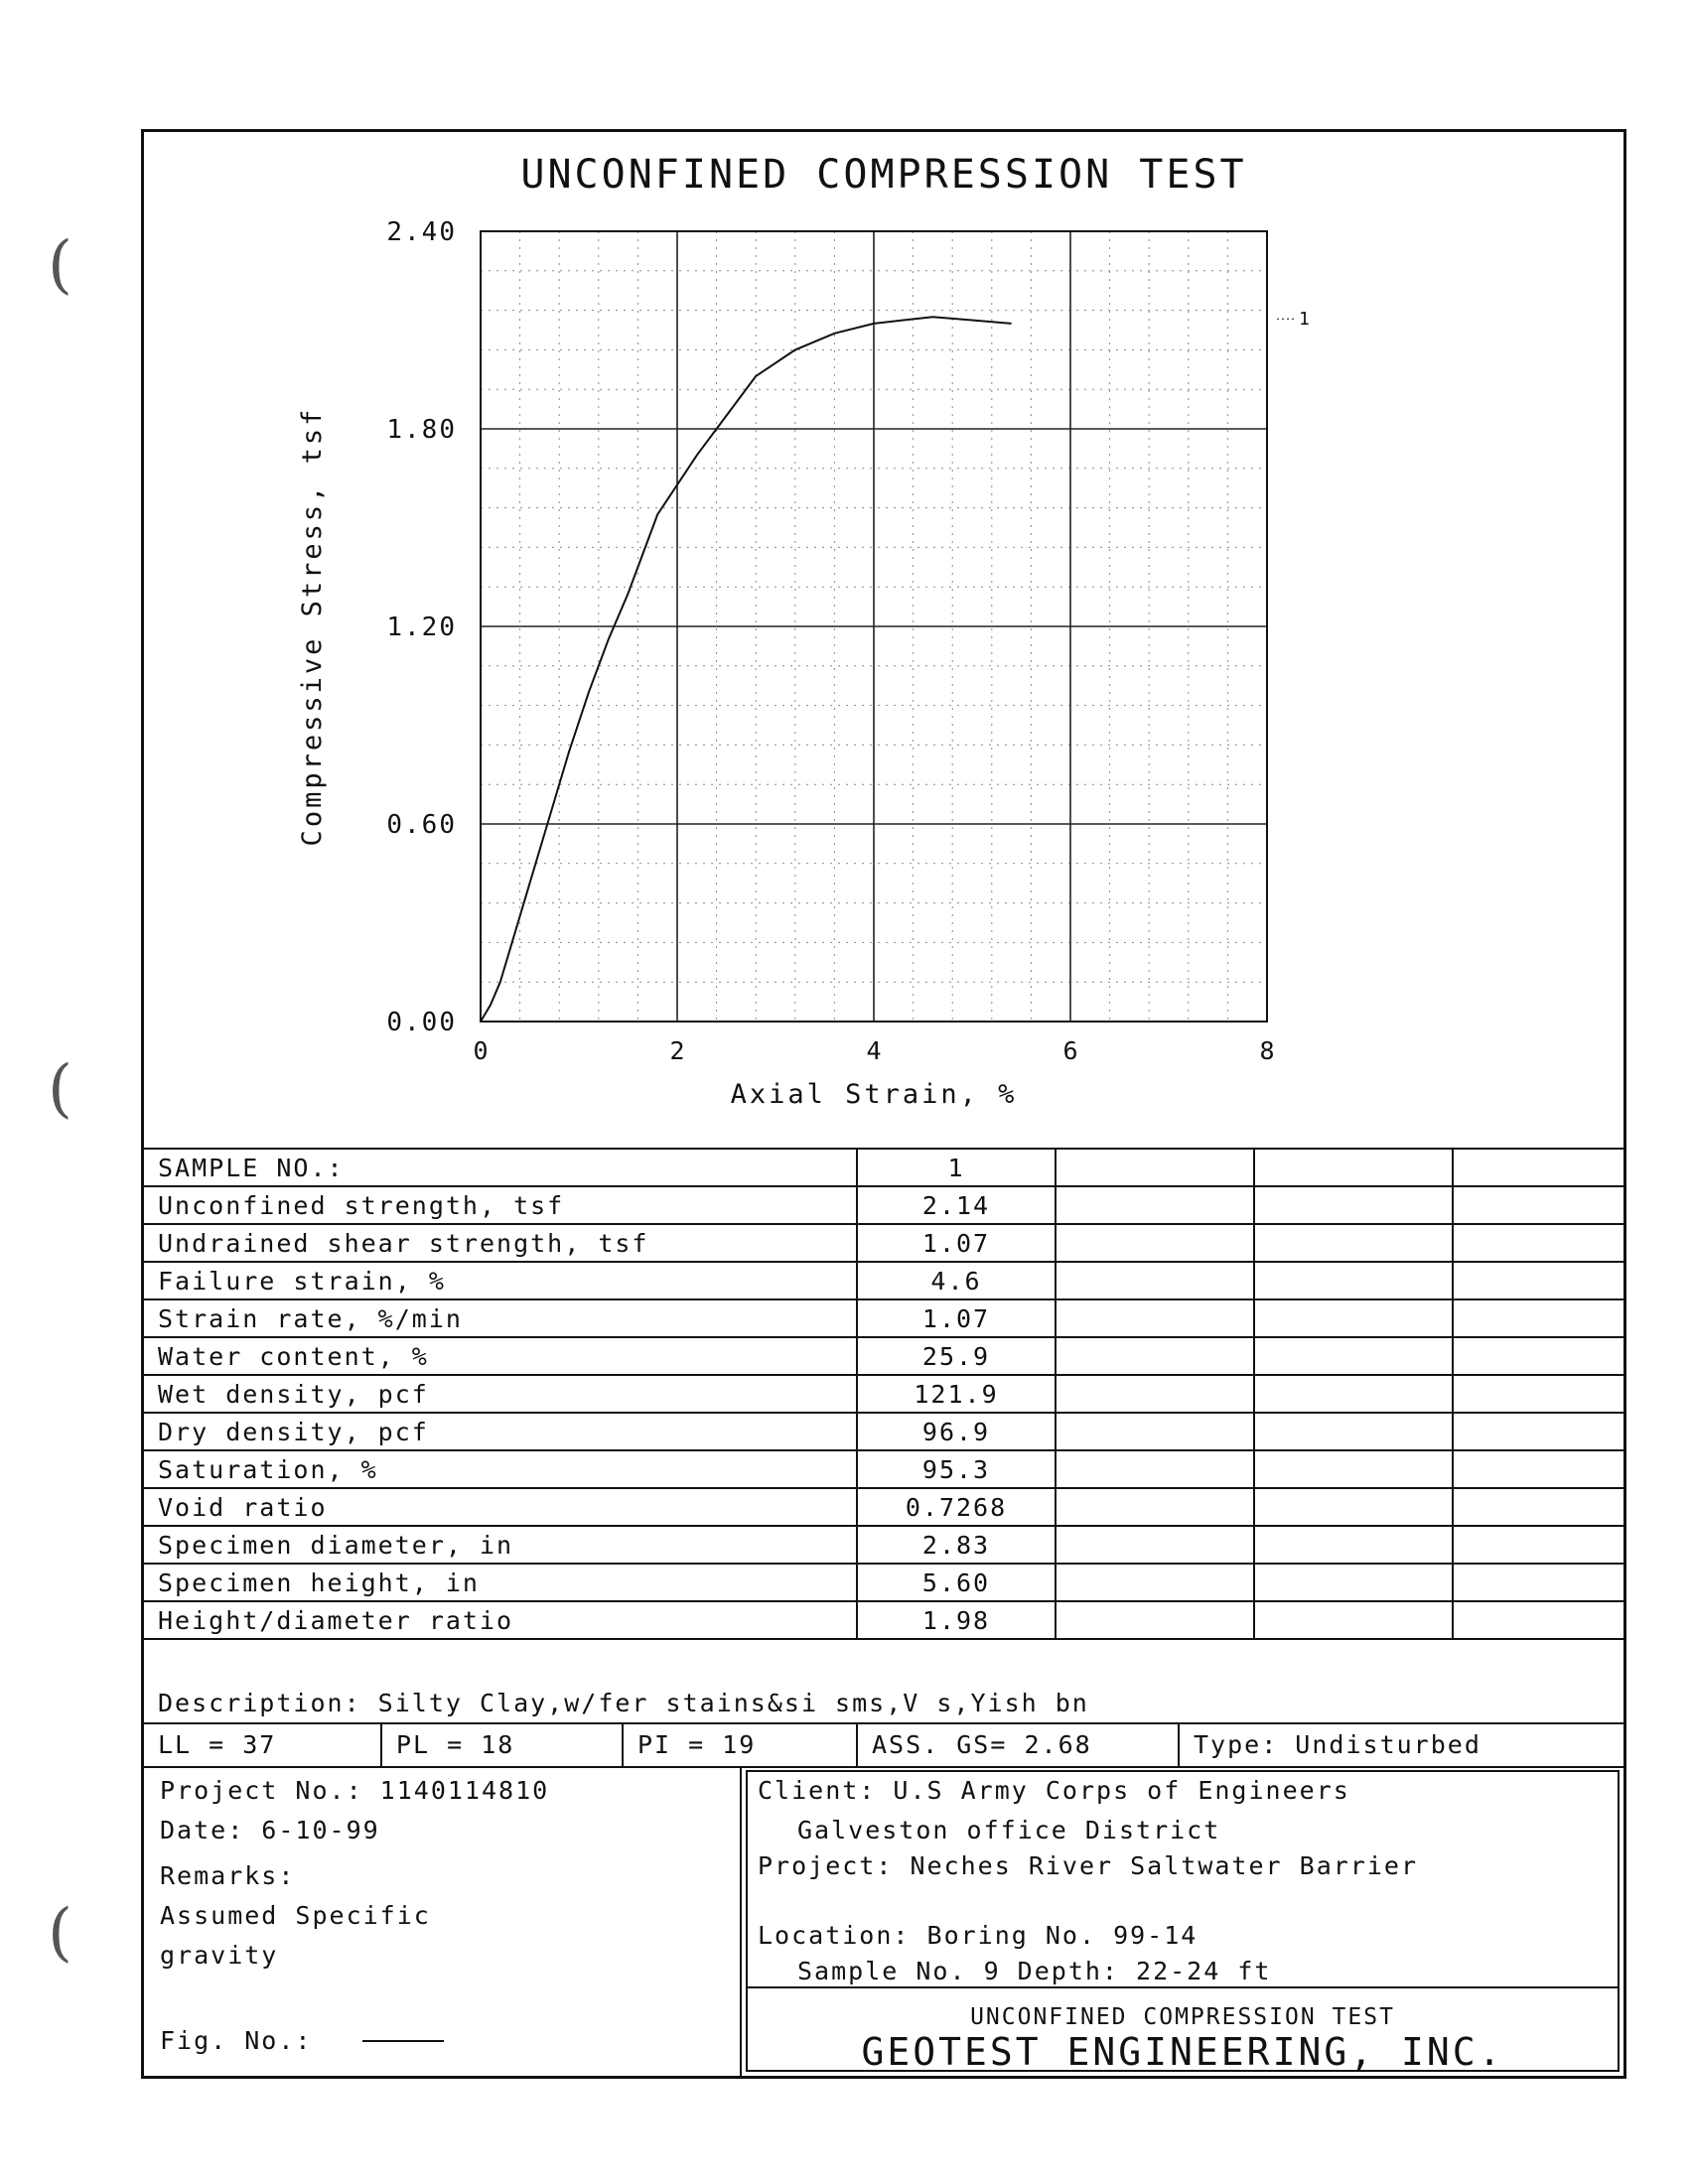 The height and width of the screenshot is (2184, 1692). What do you see at coordinates (500, 1507) in the screenshot?
I see `row-label: Void ratio` at bounding box center [500, 1507].